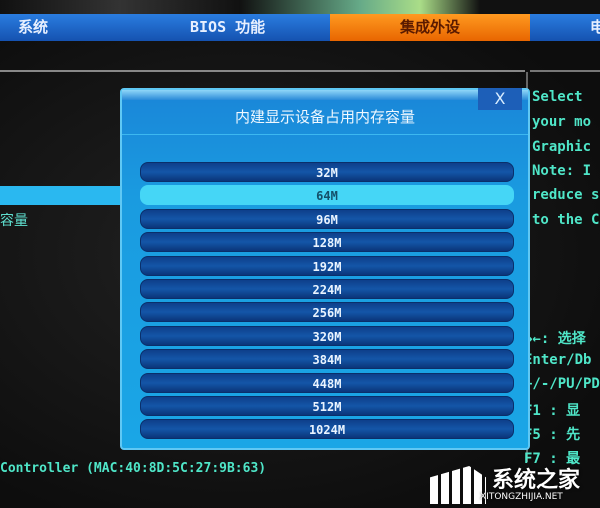  Describe the element at coordinates (558, 360) in the screenshot. I see `key-help: Enter/Db` at that location.